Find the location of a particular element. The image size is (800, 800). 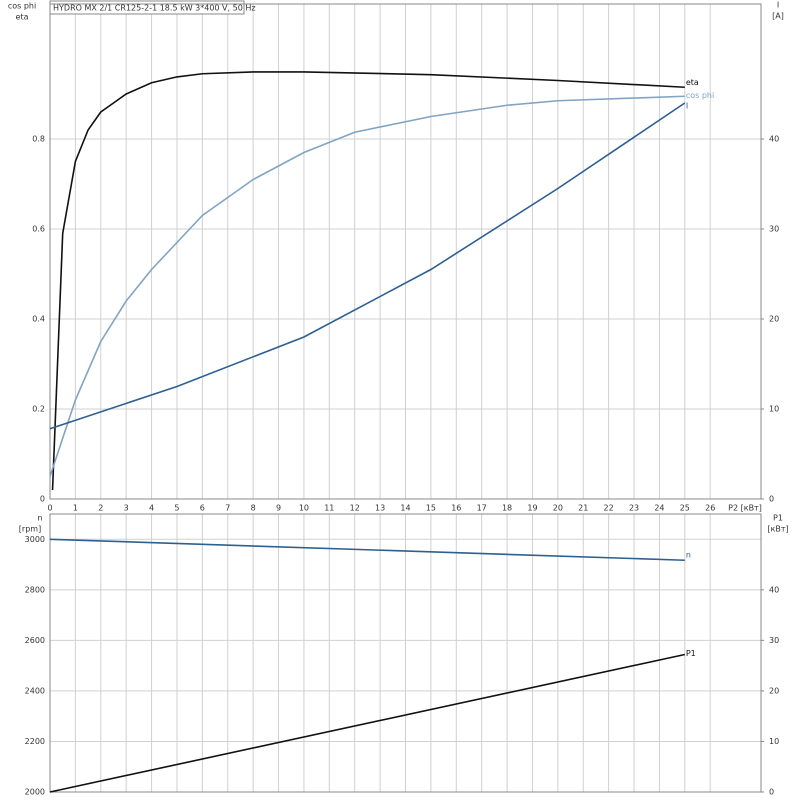

series-label: eta is located at coordinates (692, 82).